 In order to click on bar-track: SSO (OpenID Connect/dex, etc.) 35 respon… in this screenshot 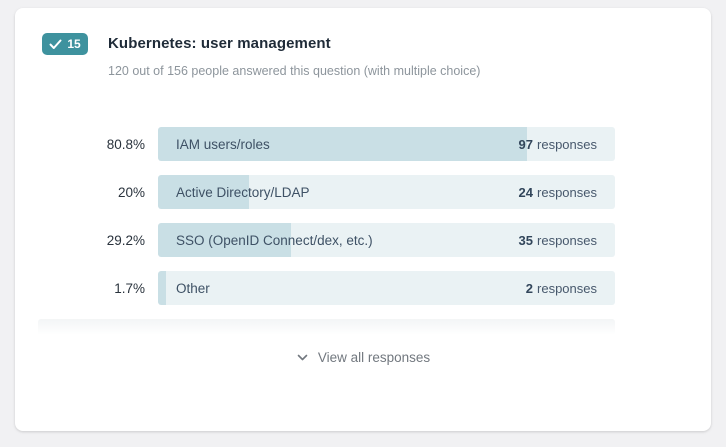, I will do `click(386, 240)`.